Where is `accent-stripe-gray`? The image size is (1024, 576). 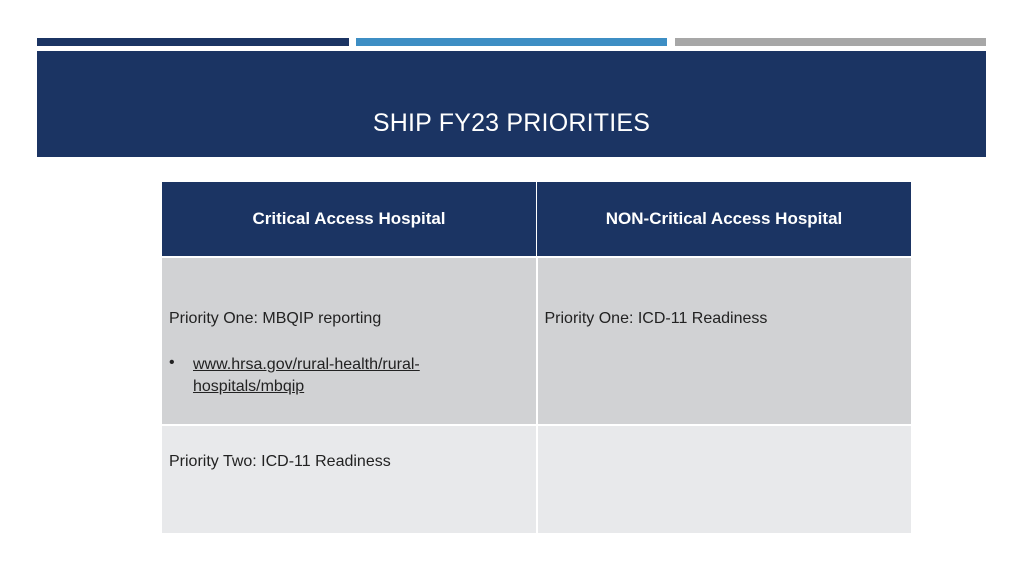 accent-stripe-gray is located at coordinates (830, 42).